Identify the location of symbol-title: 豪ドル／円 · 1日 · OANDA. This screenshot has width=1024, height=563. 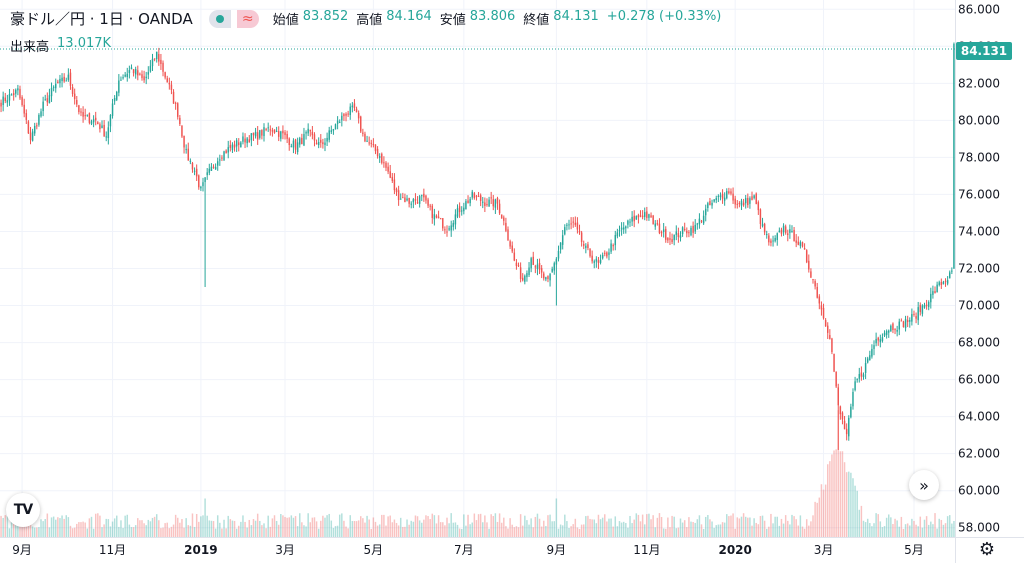
(101, 19).